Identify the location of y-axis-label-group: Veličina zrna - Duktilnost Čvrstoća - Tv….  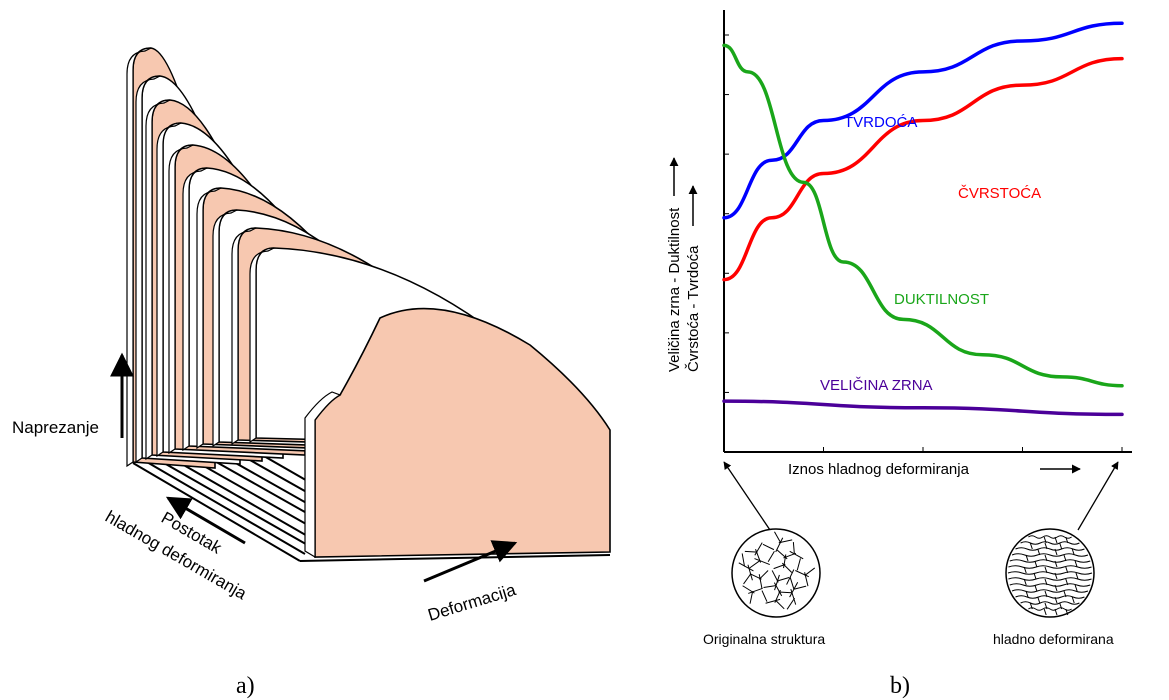
(684, 265).